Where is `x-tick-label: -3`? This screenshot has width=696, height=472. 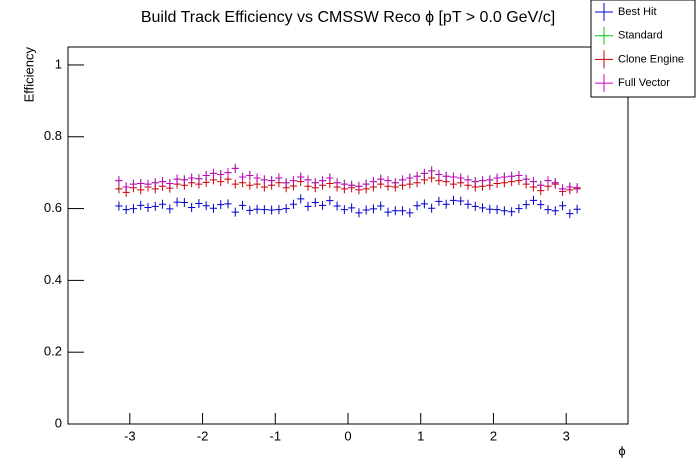
x-tick-label: -3 is located at coordinates (130, 435).